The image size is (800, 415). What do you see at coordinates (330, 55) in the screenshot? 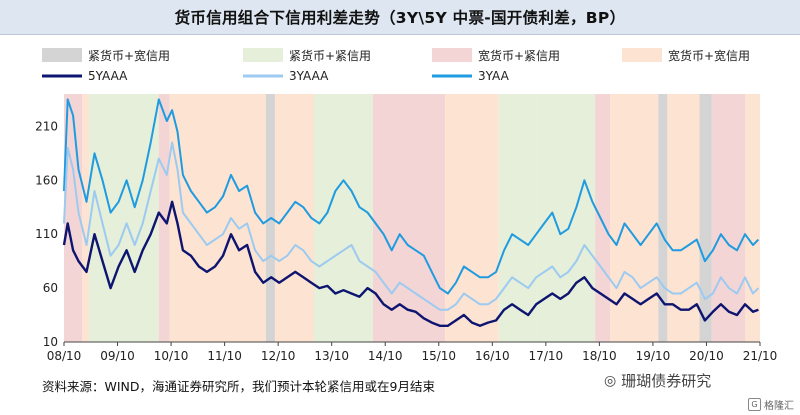
I see `legend-label: 紧货币+紧信用` at bounding box center [330, 55].